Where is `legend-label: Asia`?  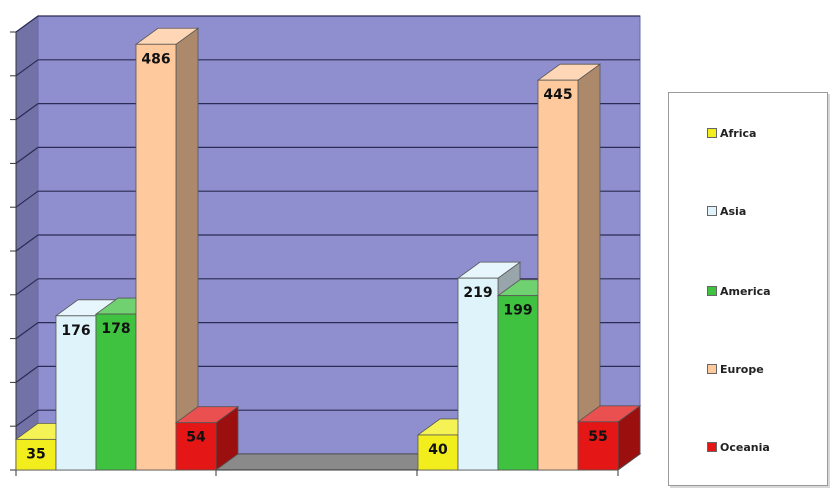 legend-label: Asia is located at coordinates (733, 211).